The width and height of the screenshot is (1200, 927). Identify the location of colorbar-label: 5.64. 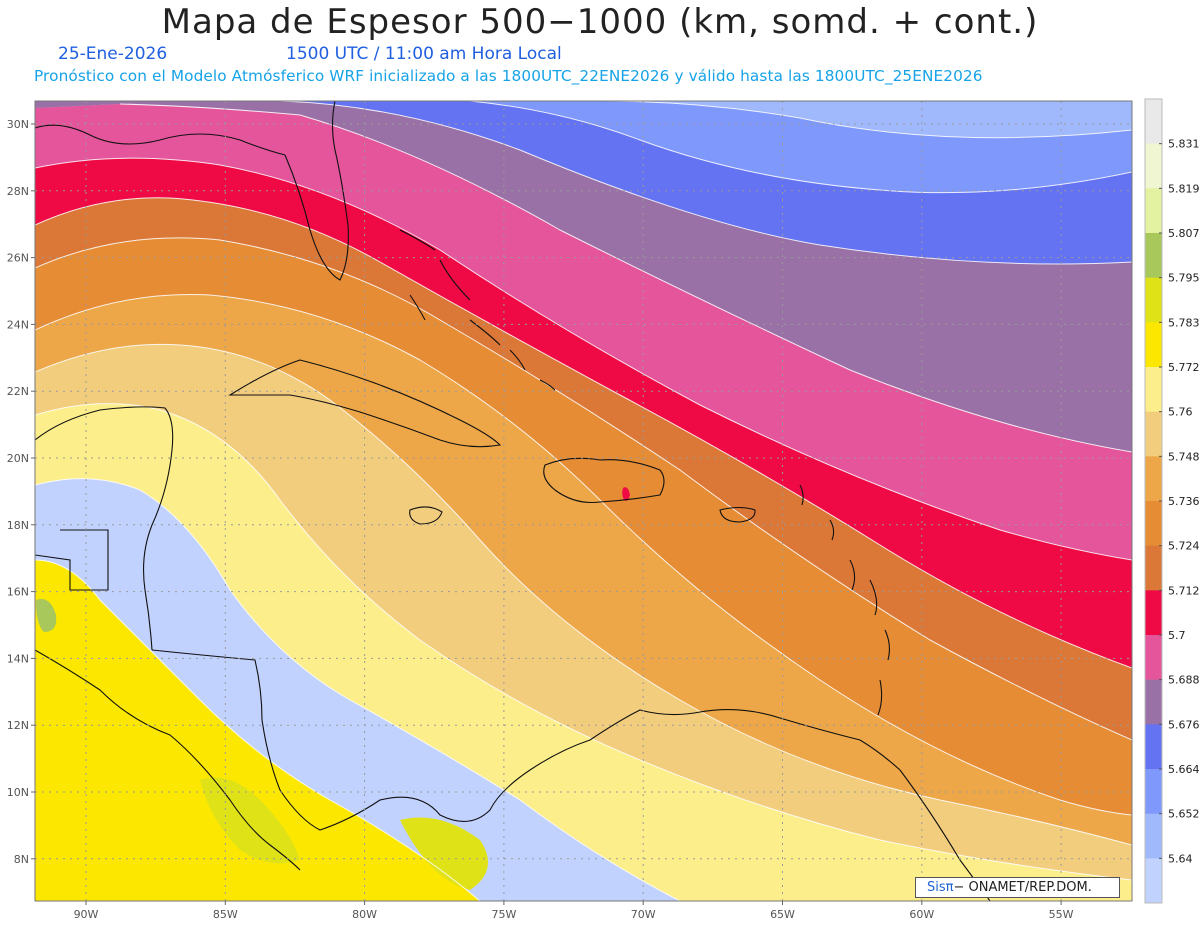
(1180, 858).